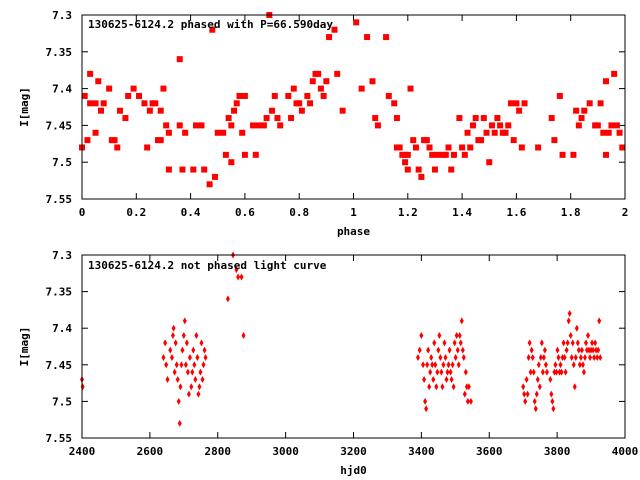 Image resolution: width=640 pixels, height=480 pixels. I want to click on y-tick-label: 7.3, so click(62, 255).